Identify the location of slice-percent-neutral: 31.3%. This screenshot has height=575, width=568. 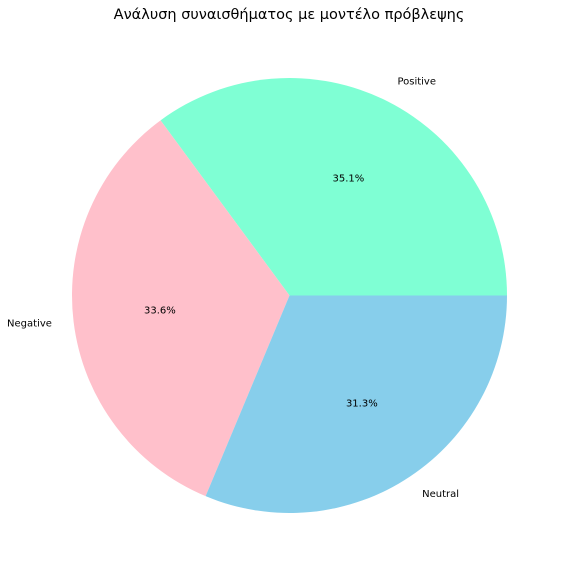
(362, 404).